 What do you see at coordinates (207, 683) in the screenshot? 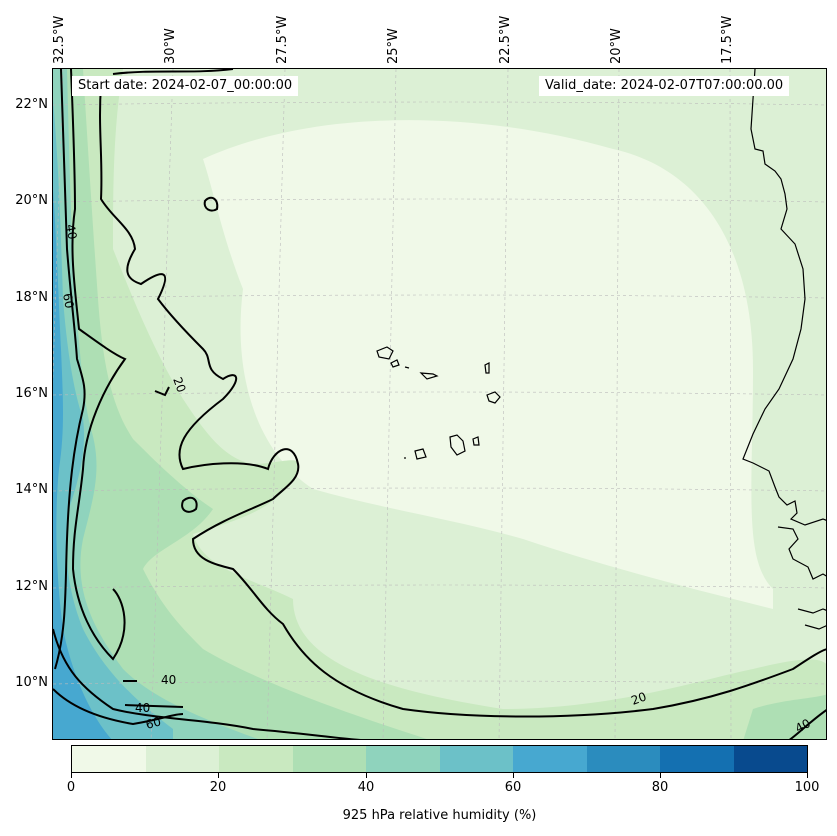
I see `contour-40-south` at bounding box center [207, 683].